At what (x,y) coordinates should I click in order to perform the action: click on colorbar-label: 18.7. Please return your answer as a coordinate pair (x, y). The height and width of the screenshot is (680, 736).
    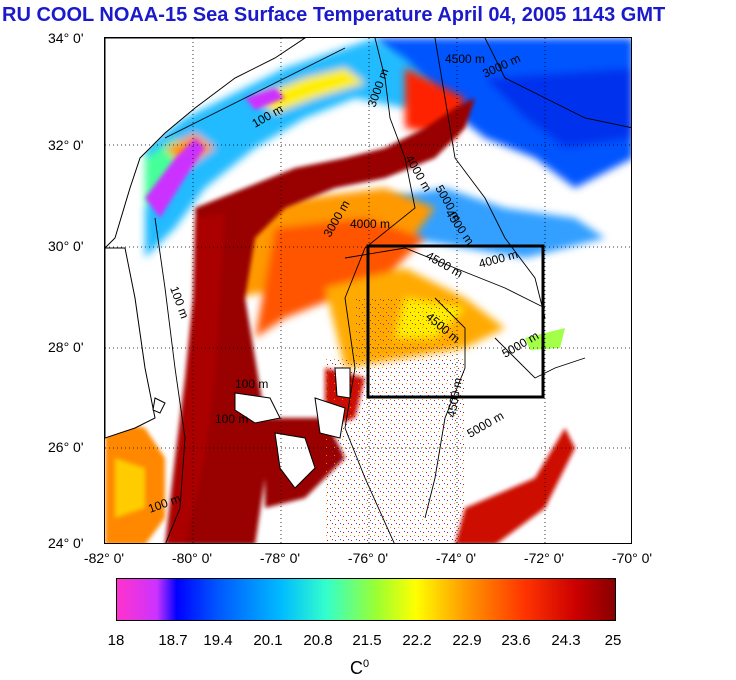
    Looking at the image, I should click on (173, 640).